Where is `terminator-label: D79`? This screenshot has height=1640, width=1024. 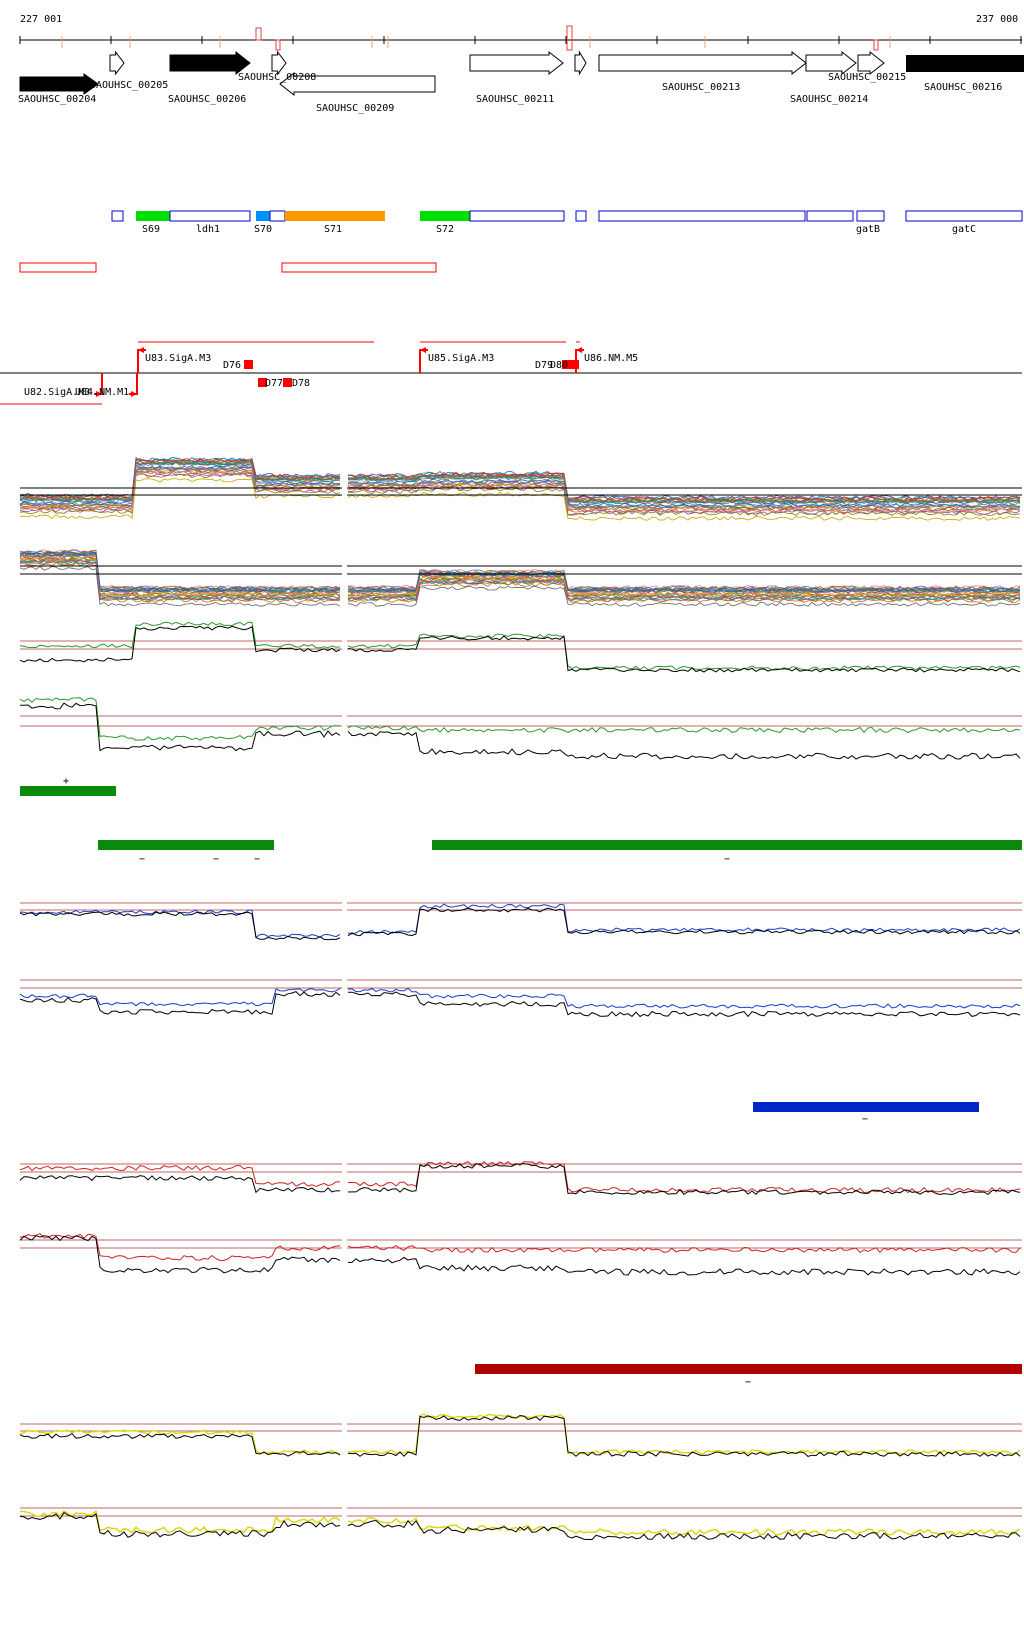
terminator-label: D79 is located at coordinates (544, 365).